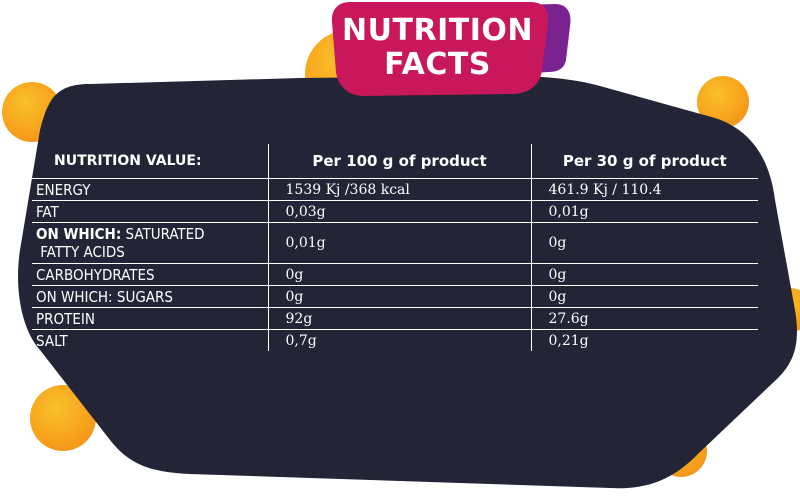 The width and height of the screenshot is (800, 497). Describe the element at coordinates (437, 30) in the screenshot. I see `banner-title-line1: NUTRITION` at that location.